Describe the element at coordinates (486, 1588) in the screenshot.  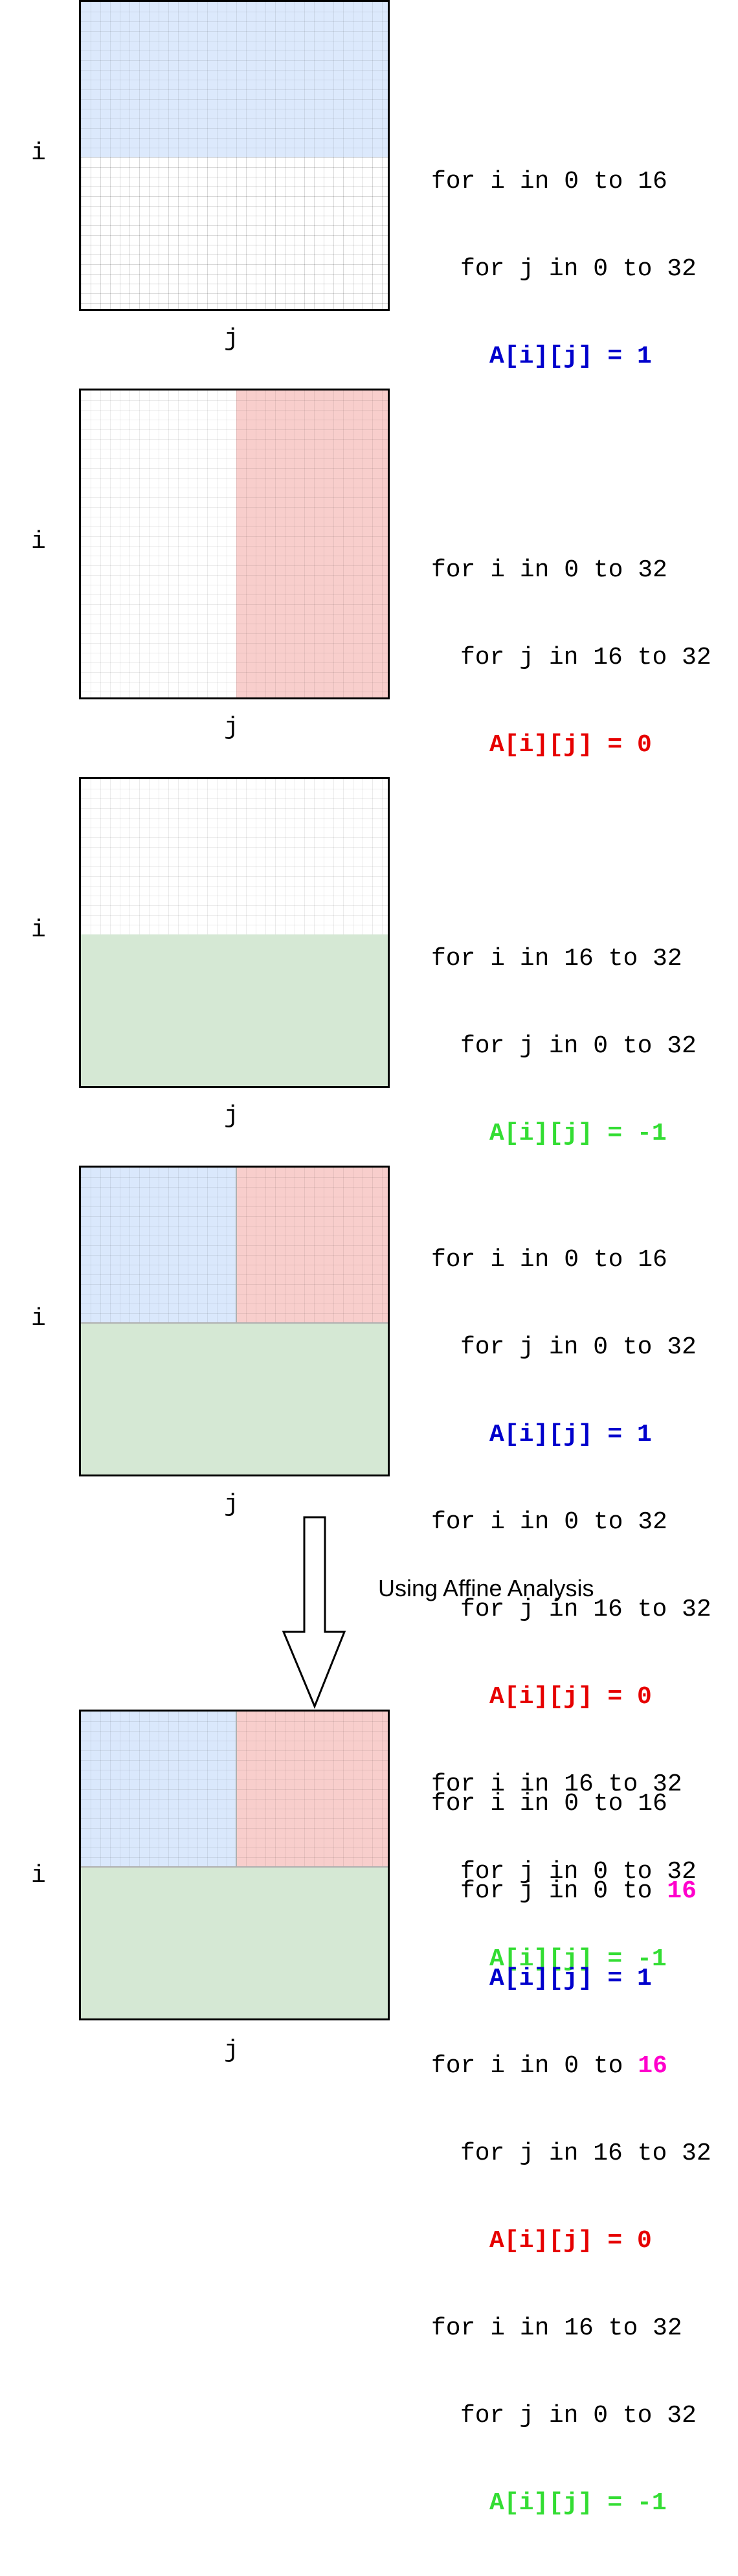
I see `transform-label: Using Affine Analysis` at that location.